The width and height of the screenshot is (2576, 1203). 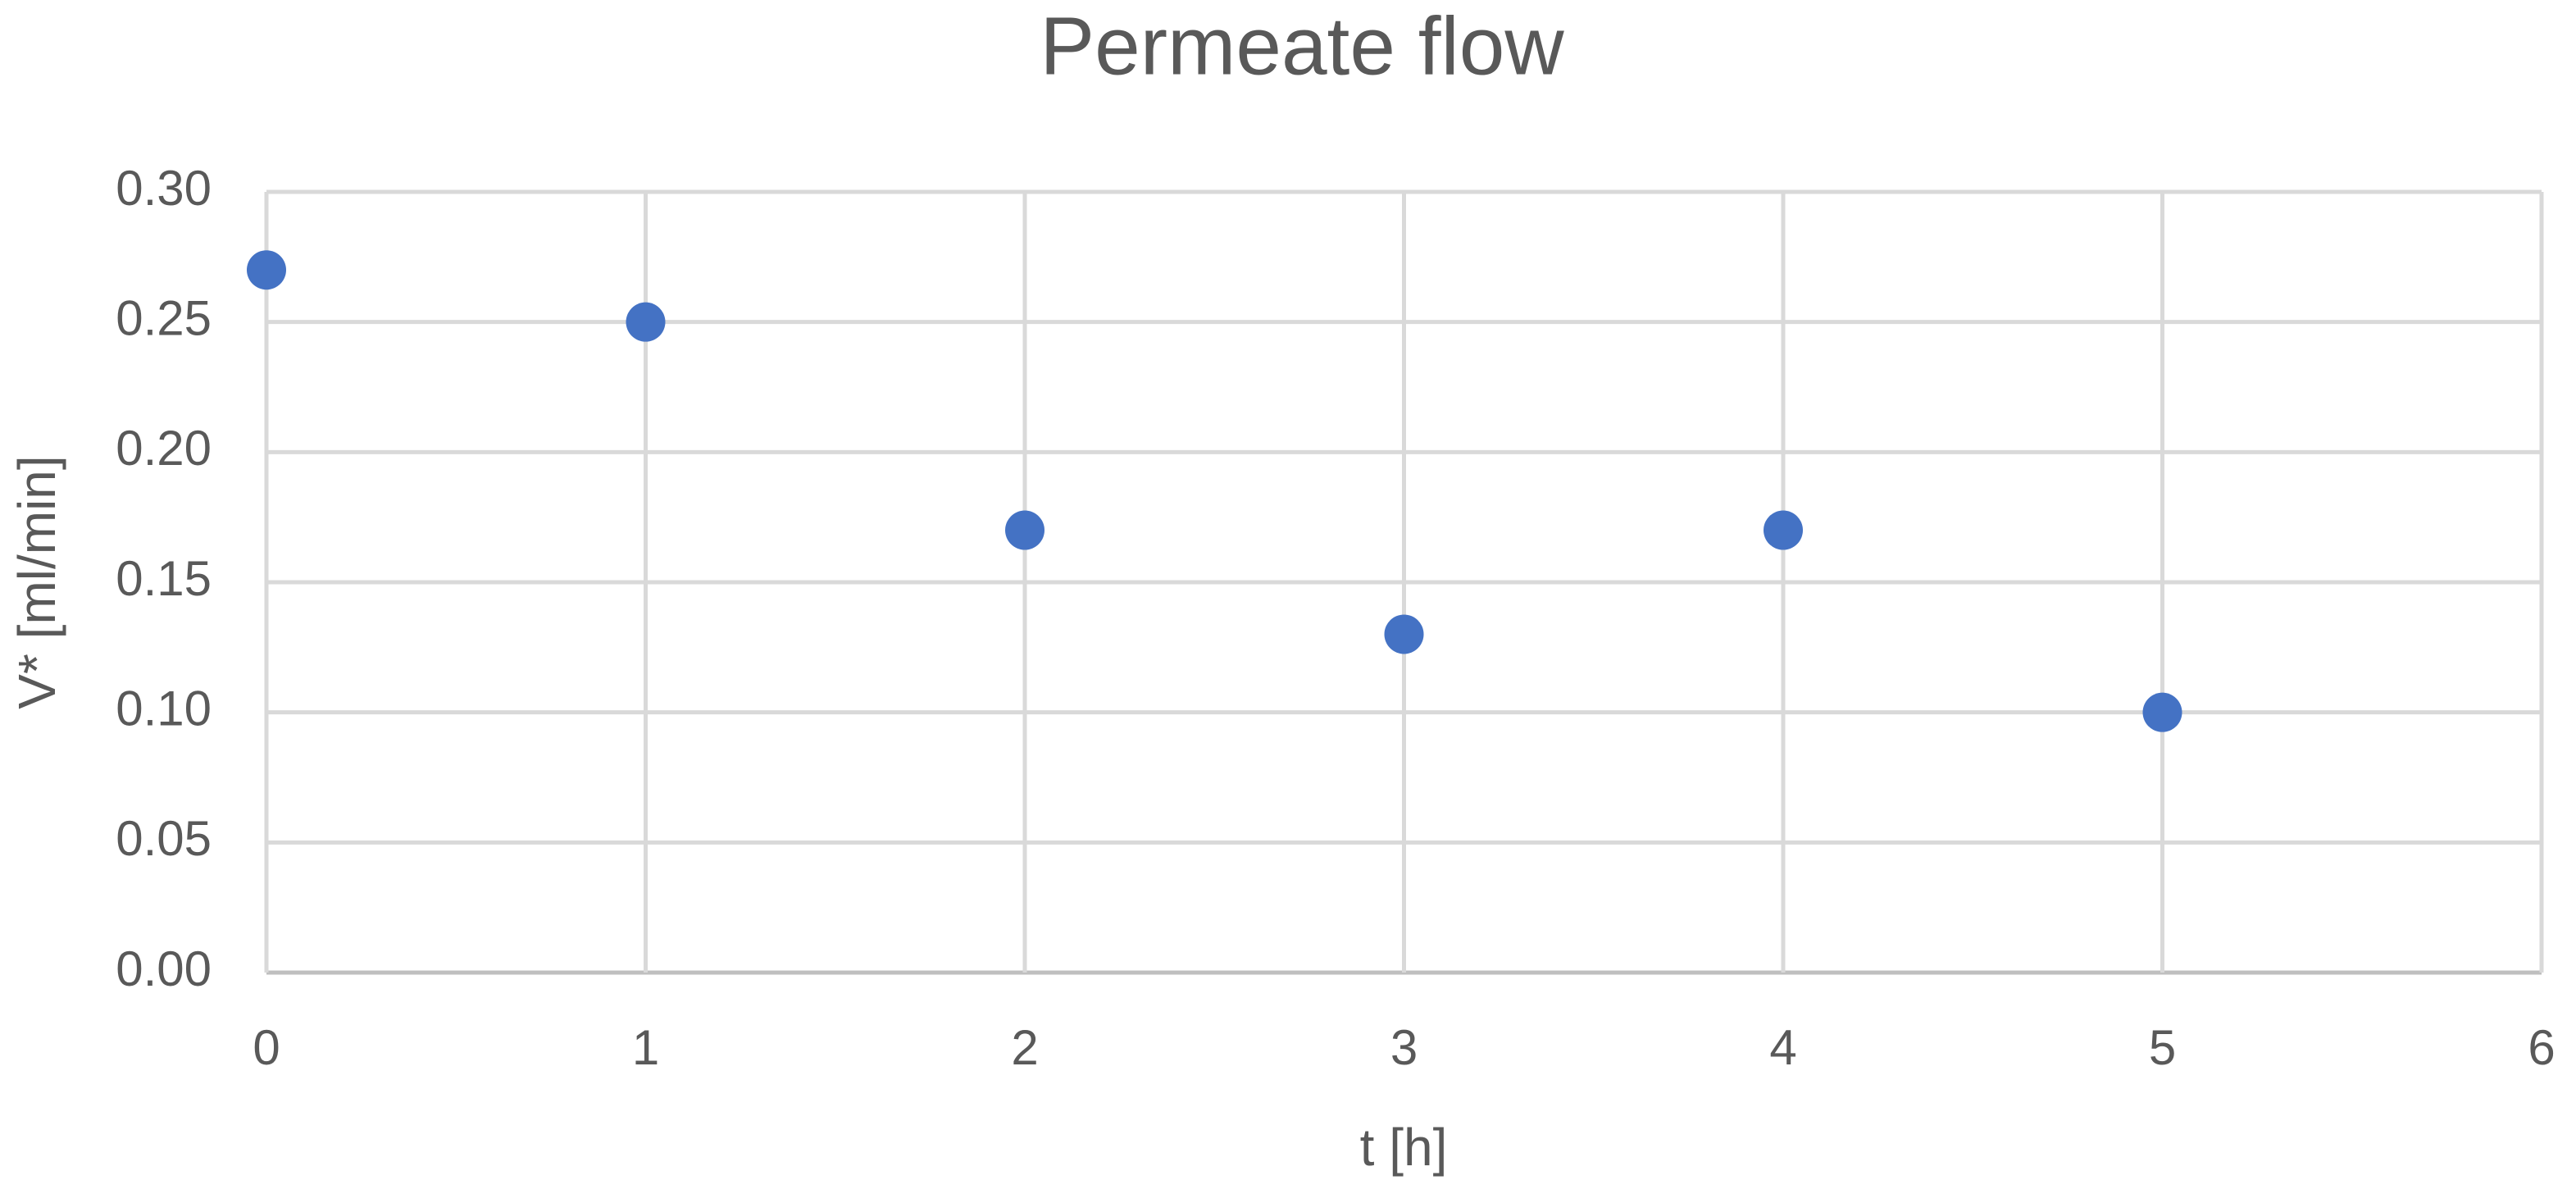 What do you see at coordinates (164, 188) in the screenshot?
I see `y-tick-label: 0.30` at bounding box center [164, 188].